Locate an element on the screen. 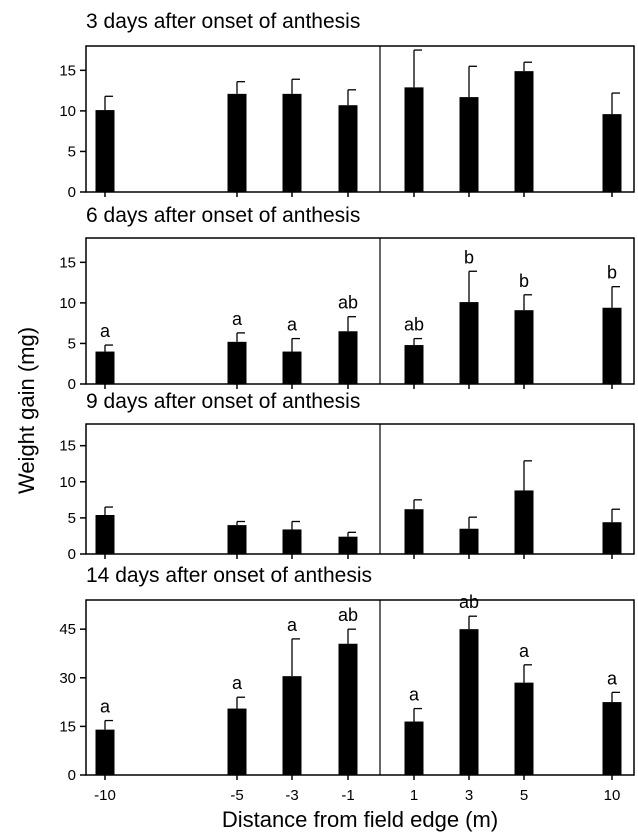 This screenshot has width=638, height=839. y-axis-title: Weight gain (mg) is located at coordinates (26, 410).